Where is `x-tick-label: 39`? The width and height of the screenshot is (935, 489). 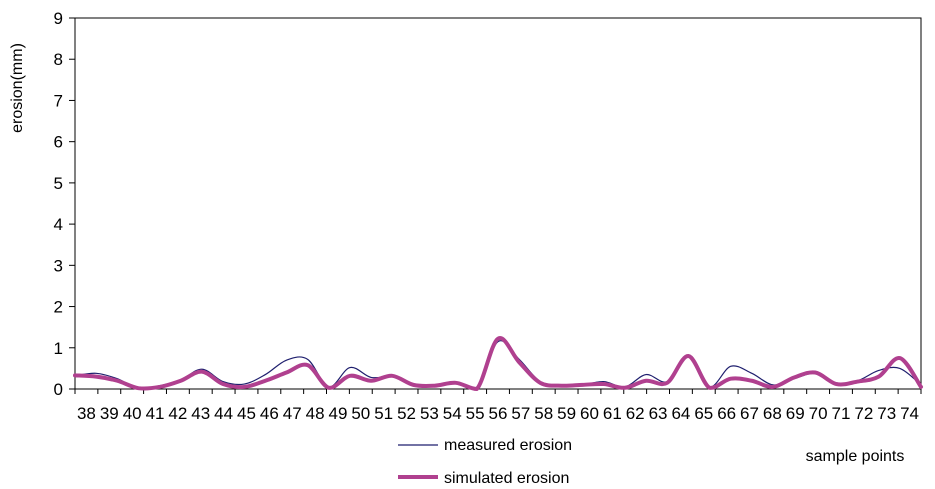
x-tick-label: 39 is located at coordinates (109, 413).